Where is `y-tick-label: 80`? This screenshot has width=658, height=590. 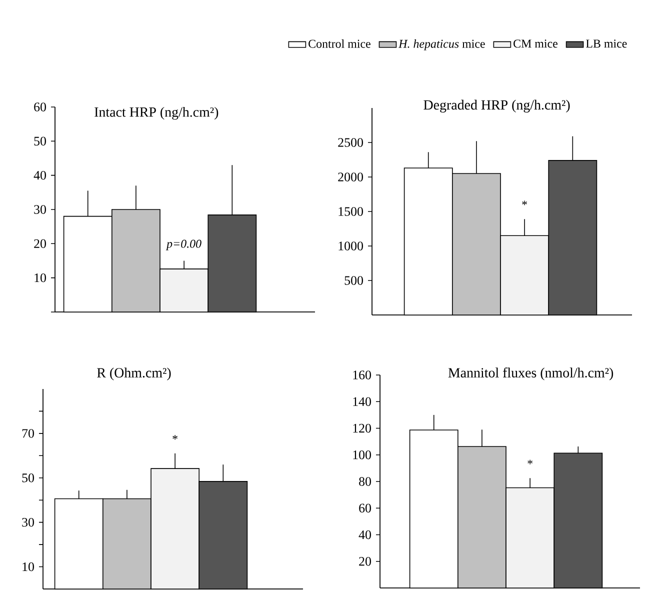
y-tick-label: 80 is located at coordinates (365, 481).